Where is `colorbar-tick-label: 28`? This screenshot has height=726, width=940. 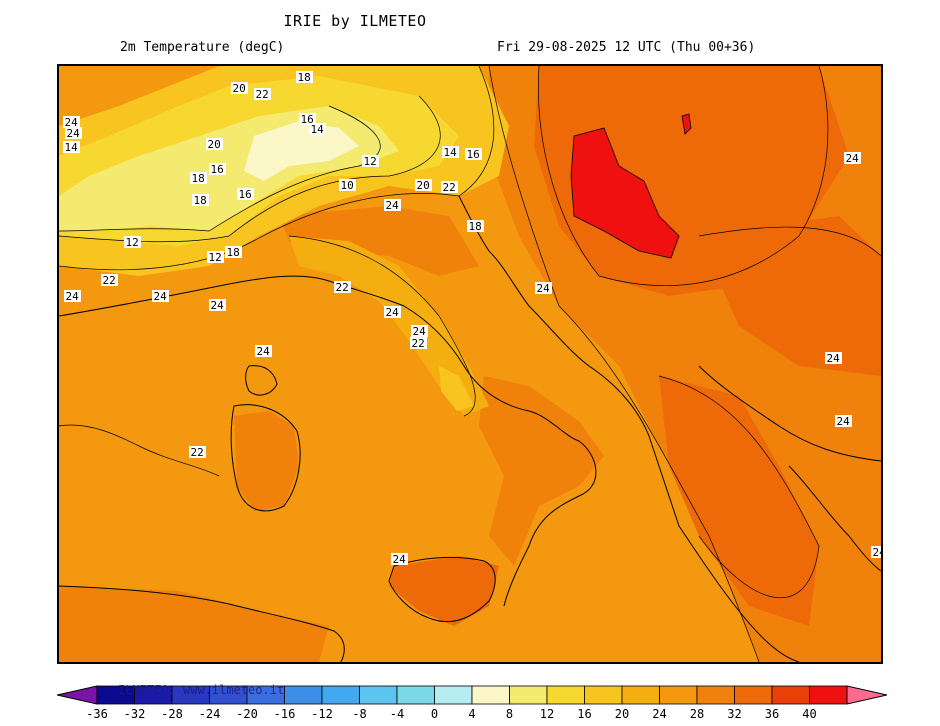 colorbar-tick-label: 28 is located at coordinates (697, 714).